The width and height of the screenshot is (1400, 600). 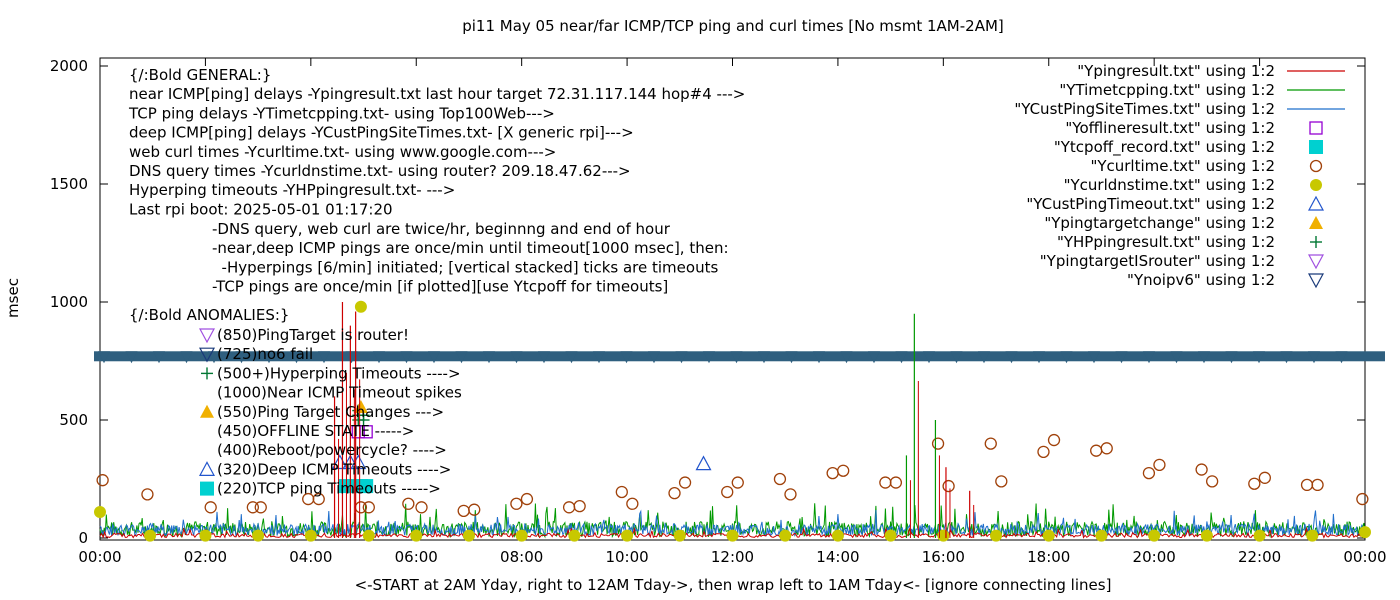 What do you see at coordinates (1182, 166) in the screenshot?
I see `legend-label: "Ycurltime.txt" using 1:2` at bounding box center [1182, 166].